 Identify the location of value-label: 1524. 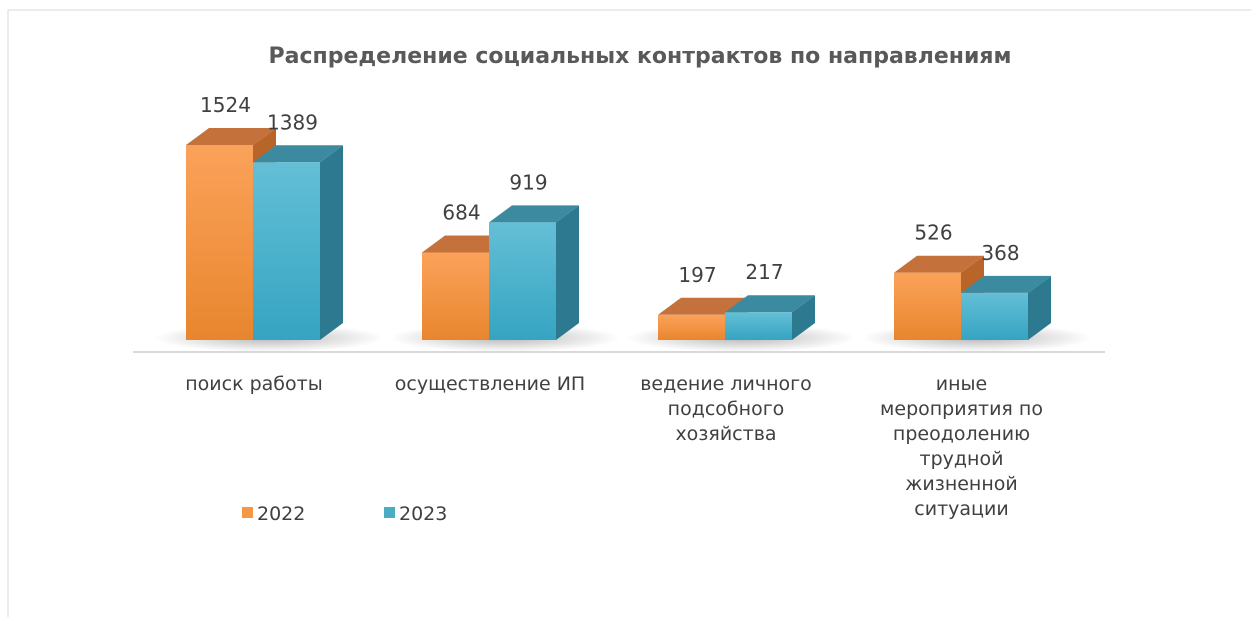
(225, 105).